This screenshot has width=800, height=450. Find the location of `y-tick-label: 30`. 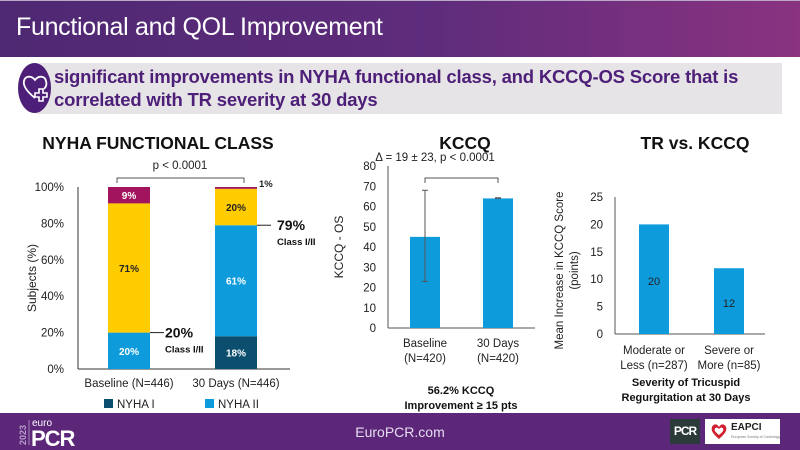

y-tick-label: 30 is located at coordinates (369, 268).